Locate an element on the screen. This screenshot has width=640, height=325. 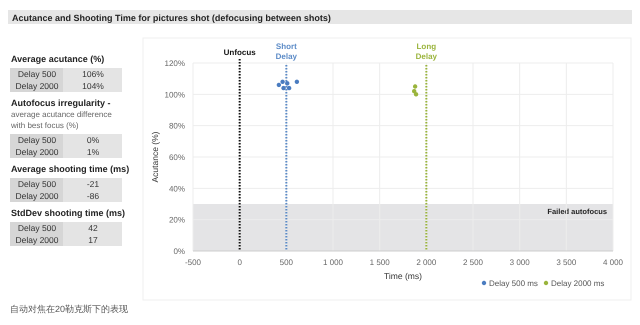
x-tick-label: 1 500 is located at coordinates (380, 262).